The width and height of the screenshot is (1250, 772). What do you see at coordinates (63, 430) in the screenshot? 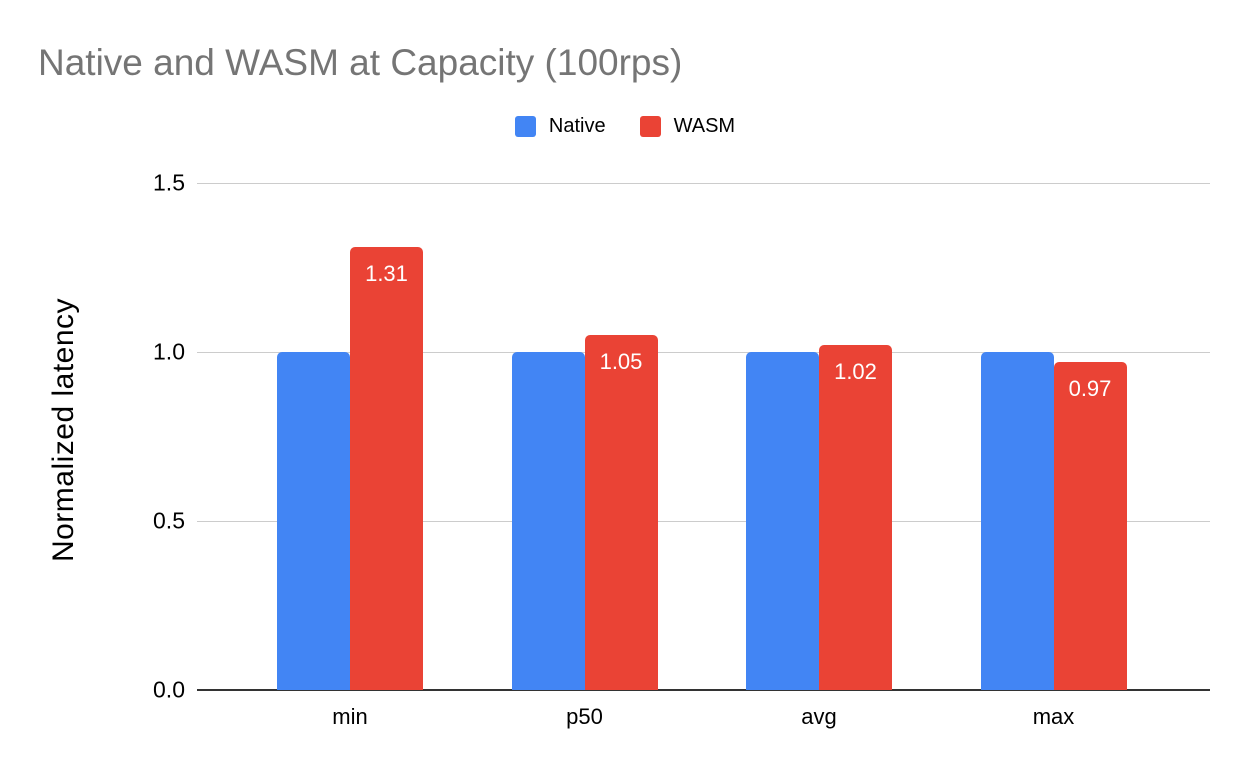
I see `y-axis-title: Normalized latency` at bounding box center [63, 430].